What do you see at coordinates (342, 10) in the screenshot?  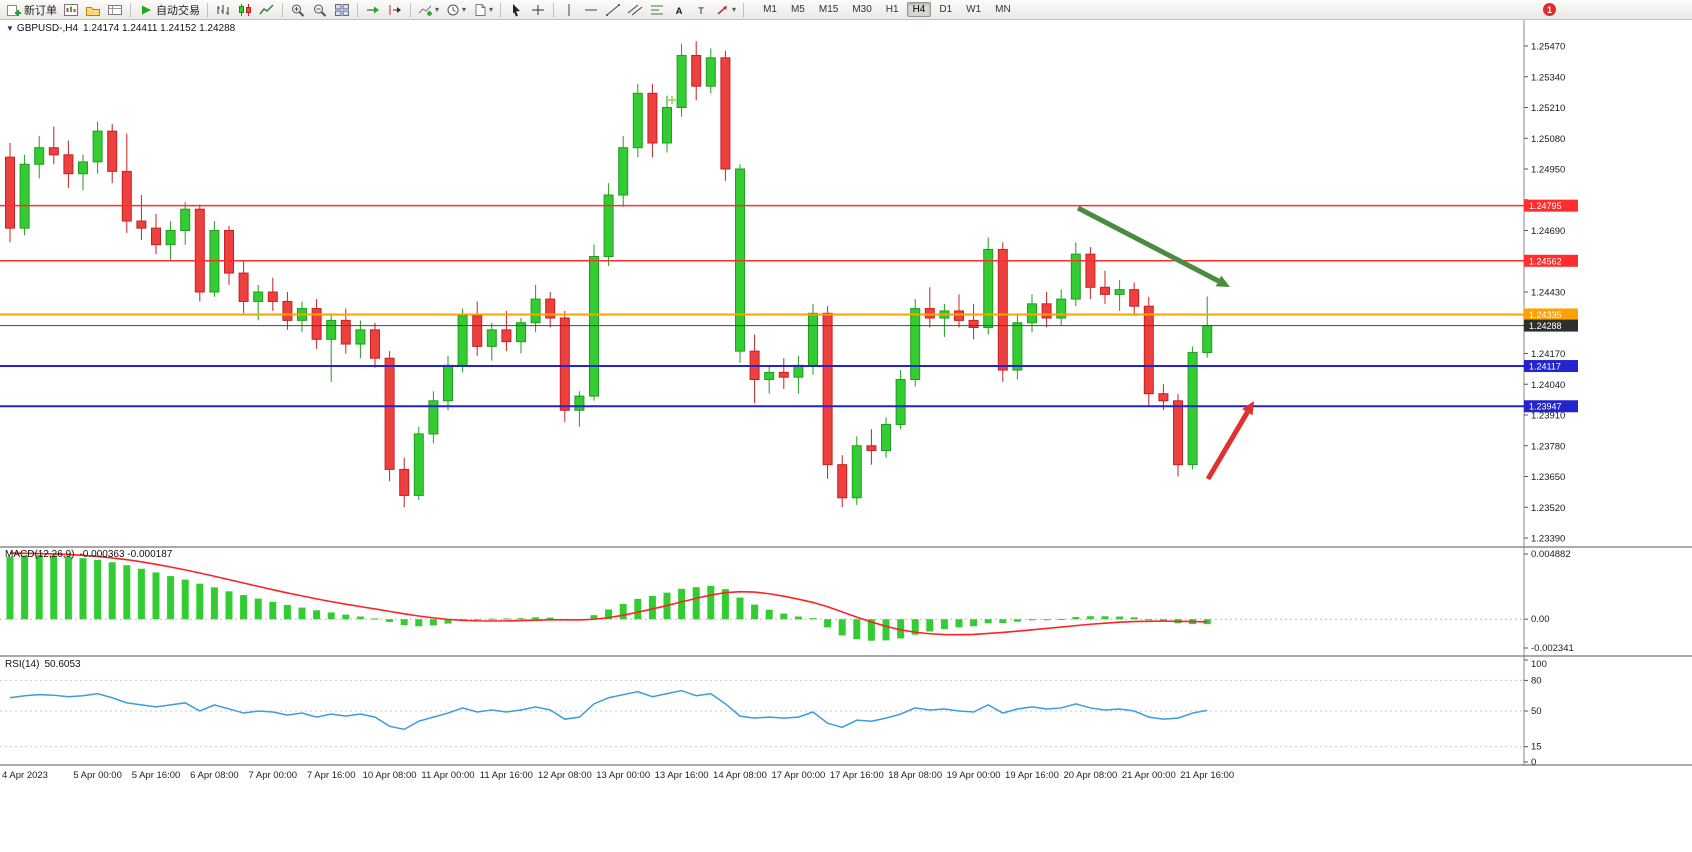 I see `tile-windows-button` at bounding box center [342, 10].